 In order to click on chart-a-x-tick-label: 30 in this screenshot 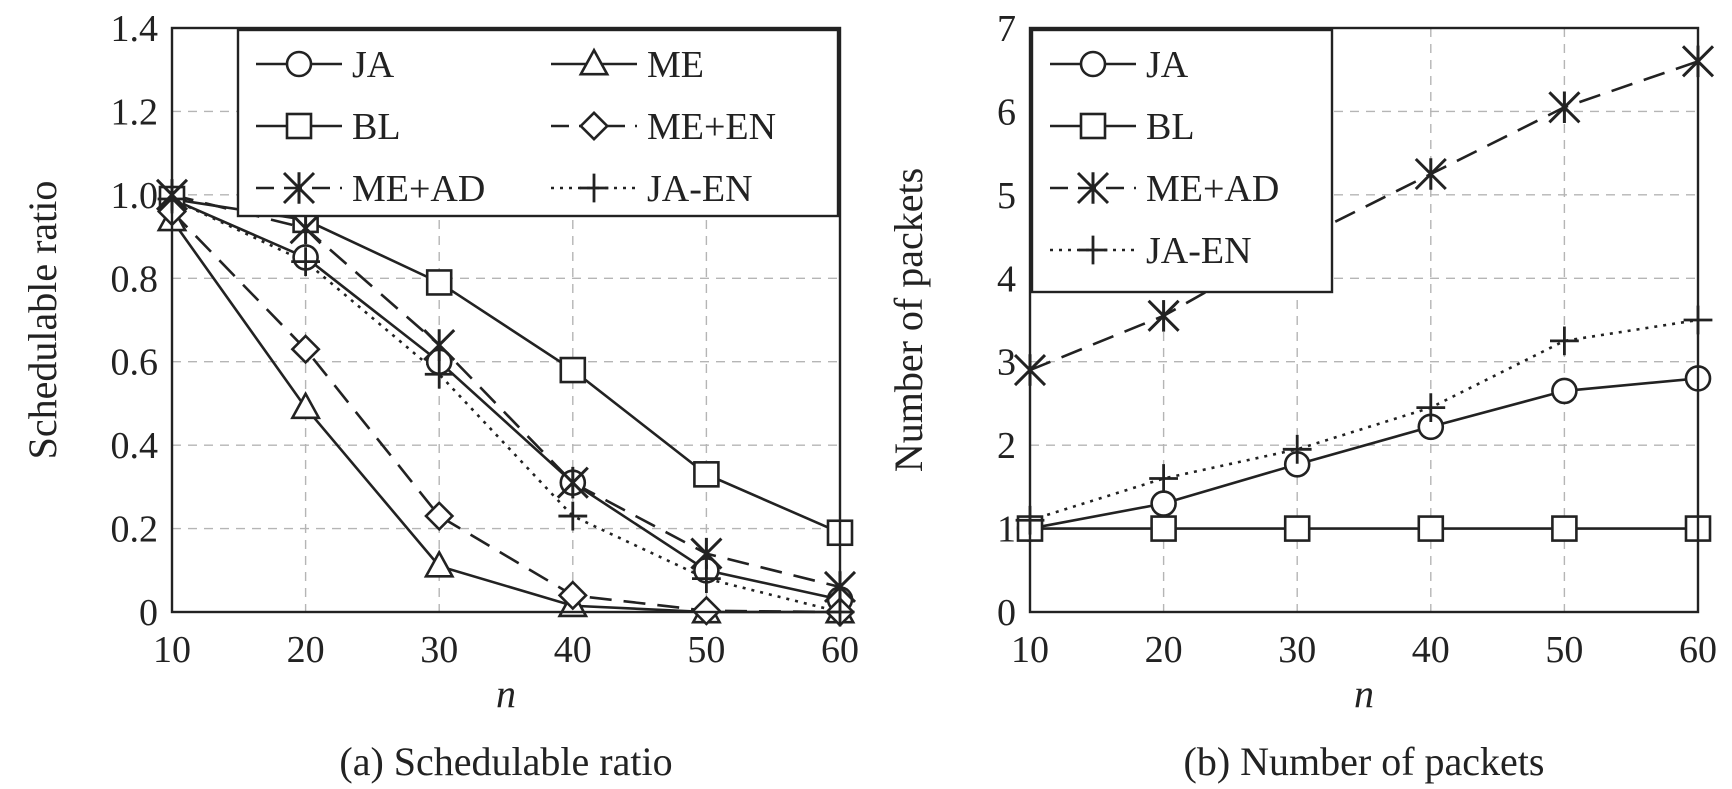, I will do `click(439, 650)`.